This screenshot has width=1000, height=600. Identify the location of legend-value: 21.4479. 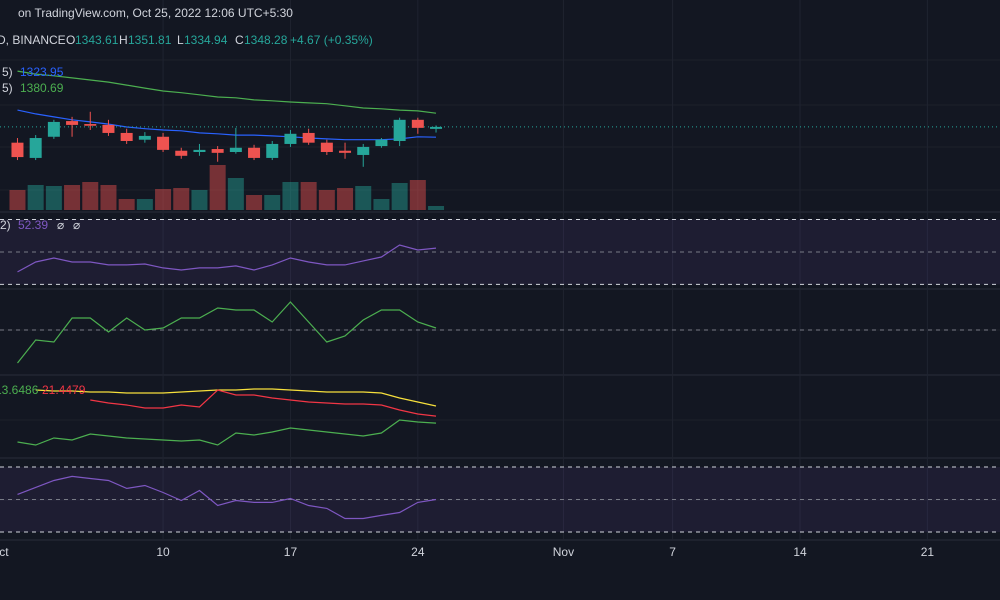
(64, 390).